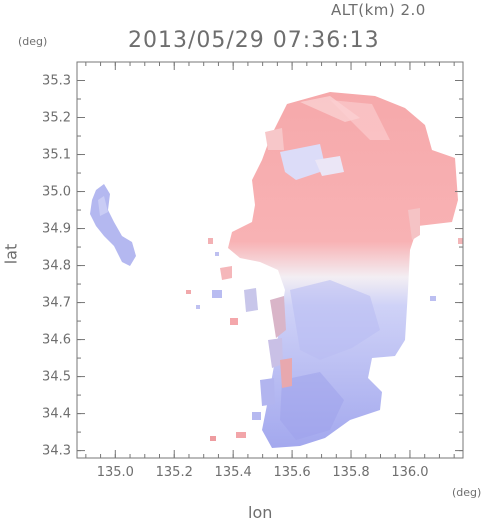  I want to click on datetime-title: 2013/05/29 07:36:13, so click(254, 40).